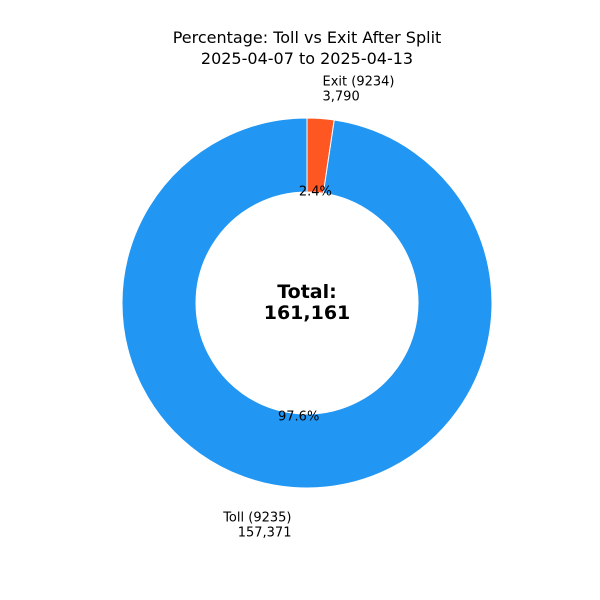 The image size is (600, 600). What do you see at coordinates (359, 82) in the screenshot?
I see `slice-name-label-0: Exit (9234)` at bounding box center [359, 82].